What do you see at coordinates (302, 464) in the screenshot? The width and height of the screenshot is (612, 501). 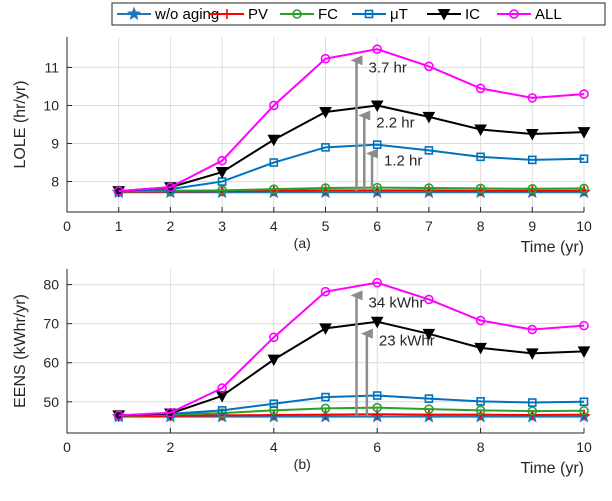 I see `panel-subtitle: (b)` at bounding box center [302, 464].